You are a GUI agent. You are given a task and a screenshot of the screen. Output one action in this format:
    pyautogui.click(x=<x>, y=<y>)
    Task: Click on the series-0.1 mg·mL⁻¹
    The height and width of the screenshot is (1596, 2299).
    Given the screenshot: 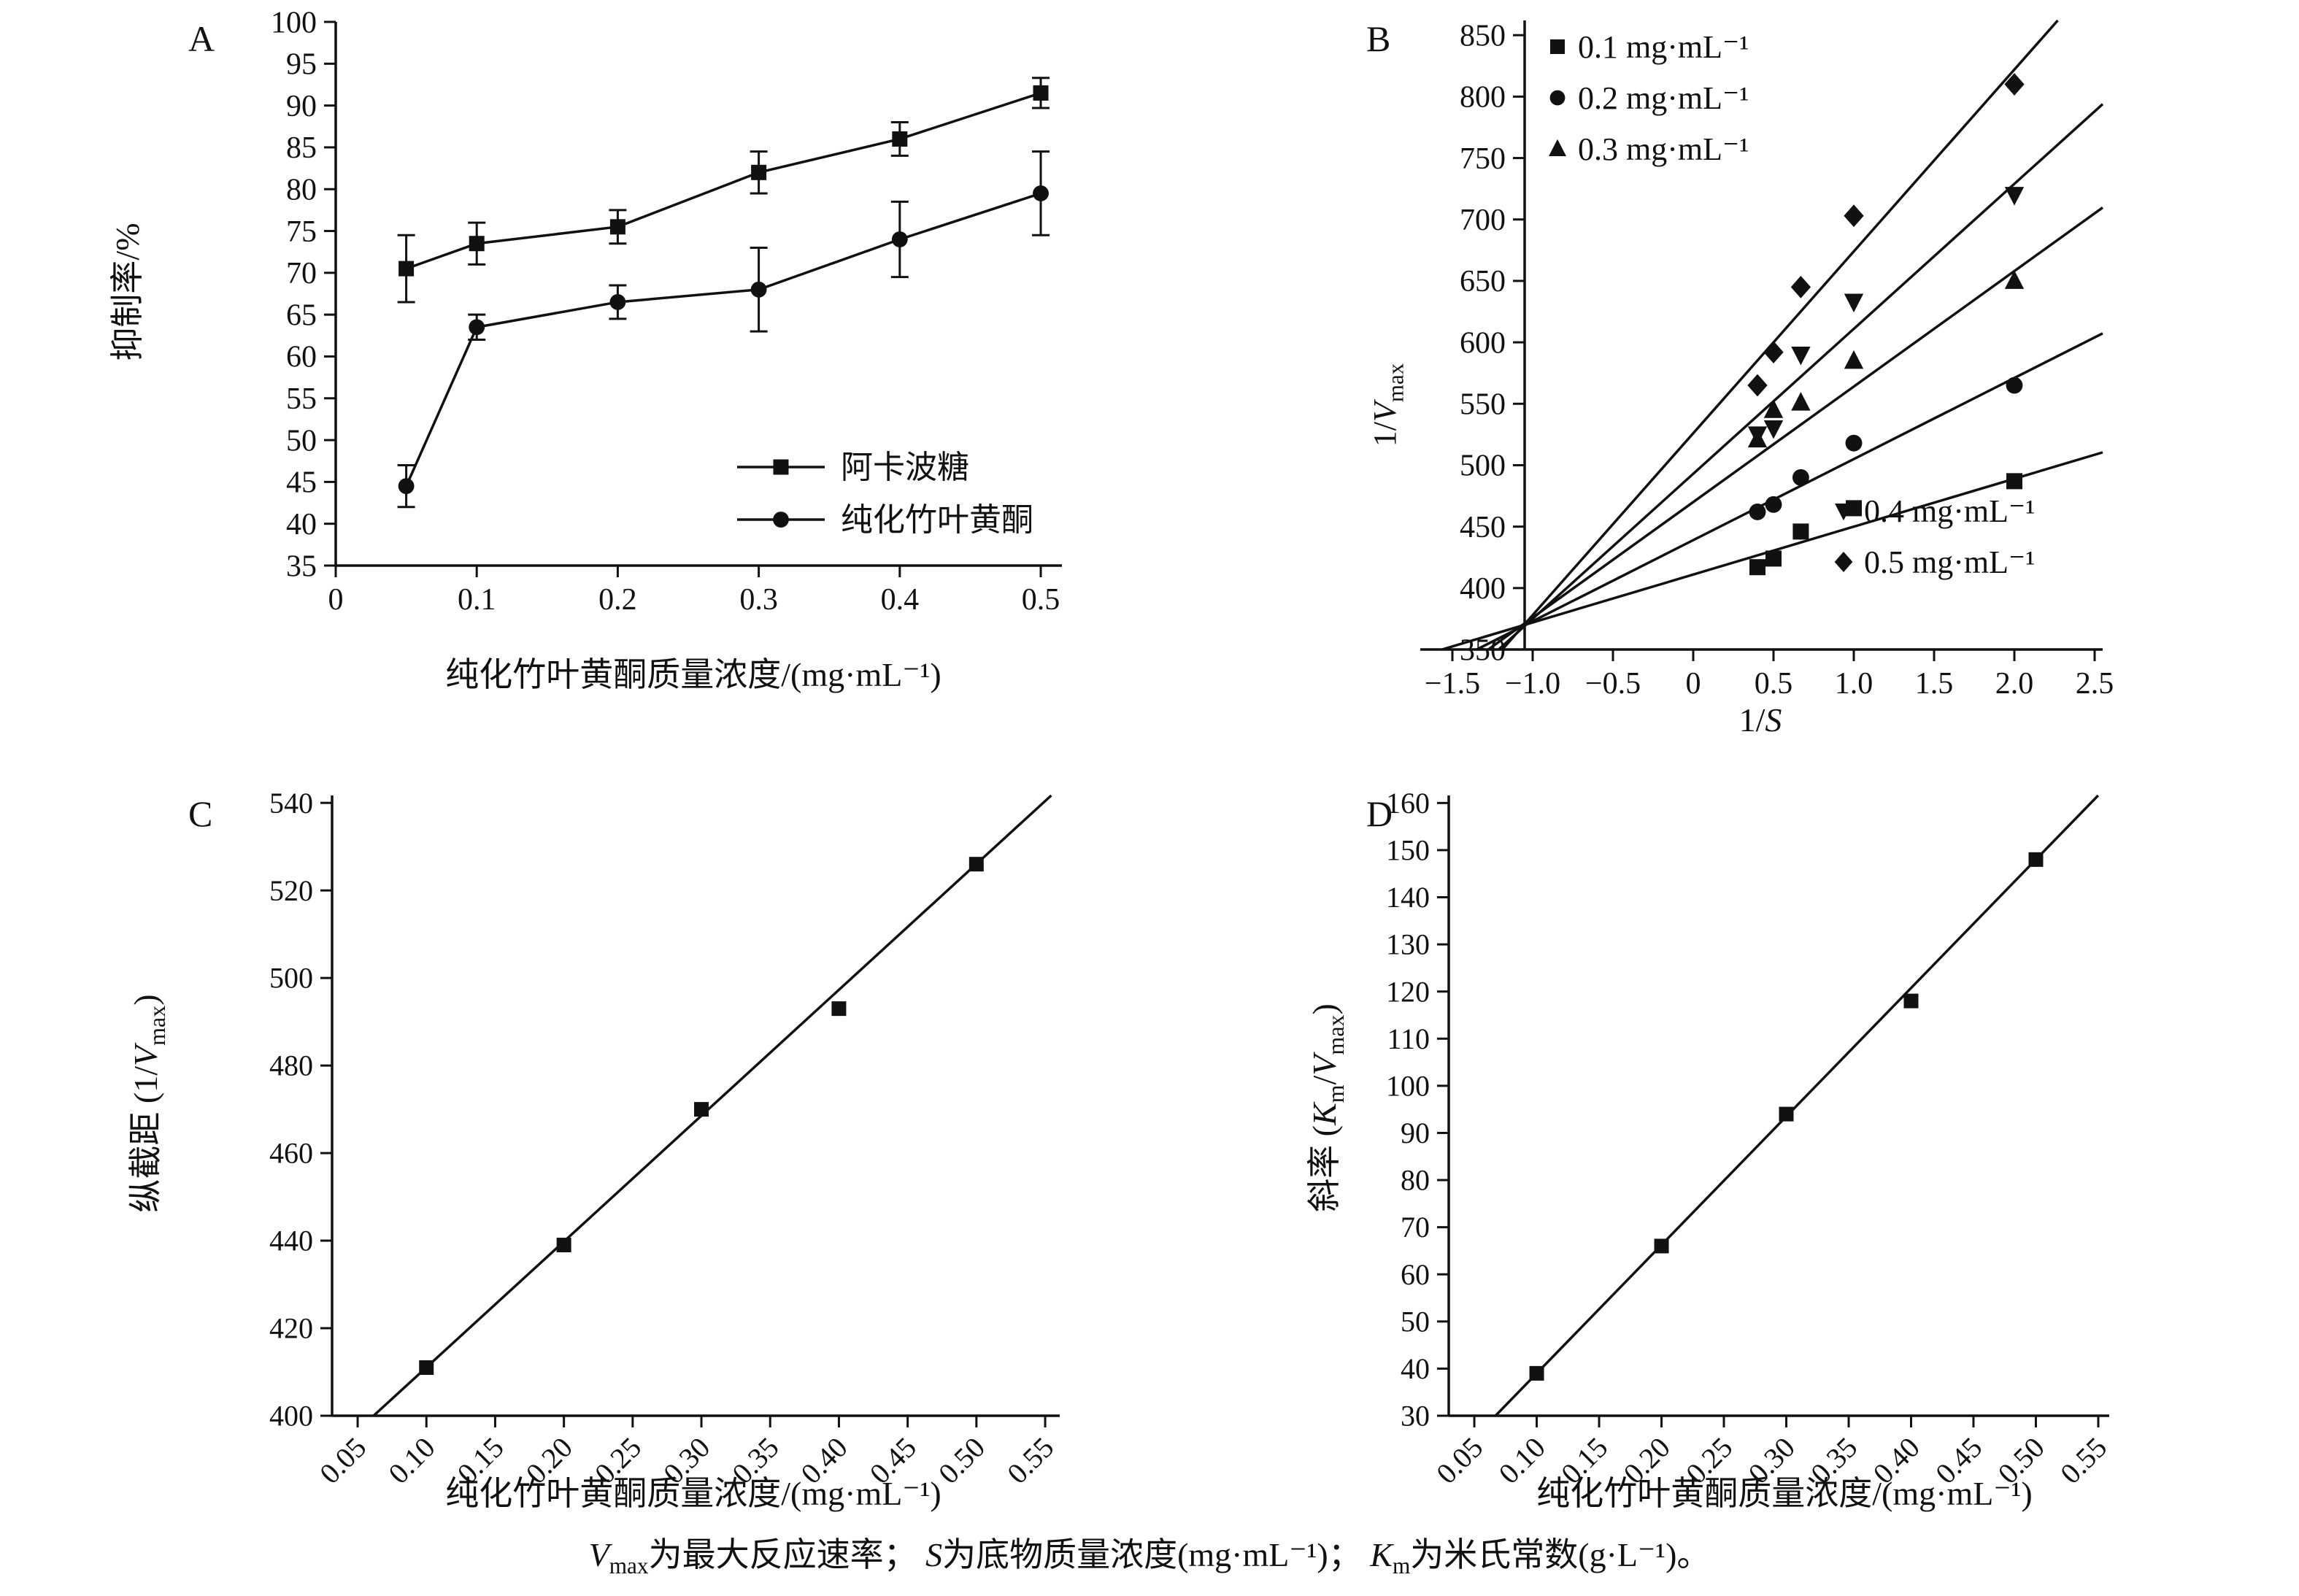 What is the action you would take?
    pyautogui.click(x=1772, y=551)
    